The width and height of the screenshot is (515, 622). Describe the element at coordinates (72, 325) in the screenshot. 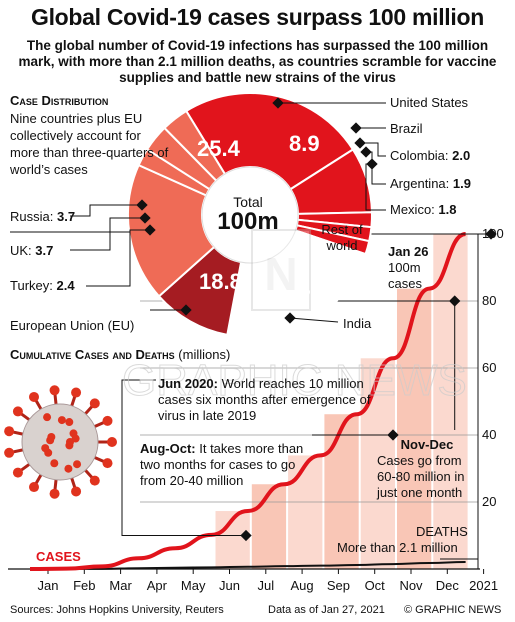

I see `label-eu: European Union (EU)` at that location.